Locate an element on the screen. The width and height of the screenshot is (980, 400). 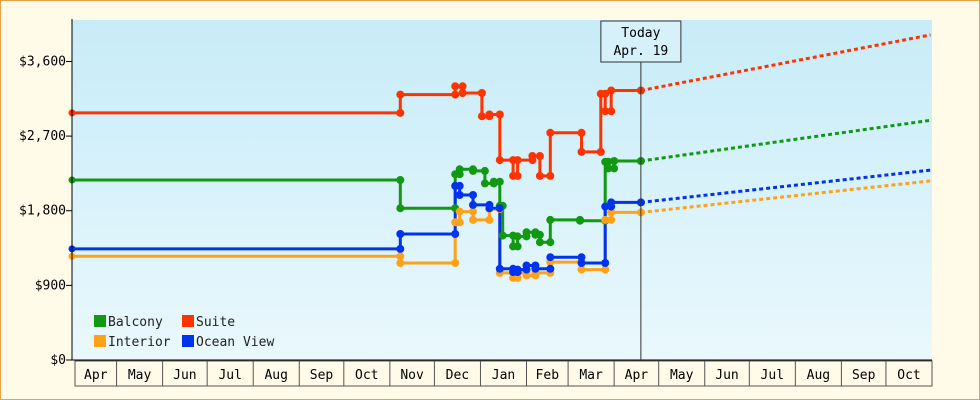
y-tick-label: $1,800 is located at coordinates (42, 211).